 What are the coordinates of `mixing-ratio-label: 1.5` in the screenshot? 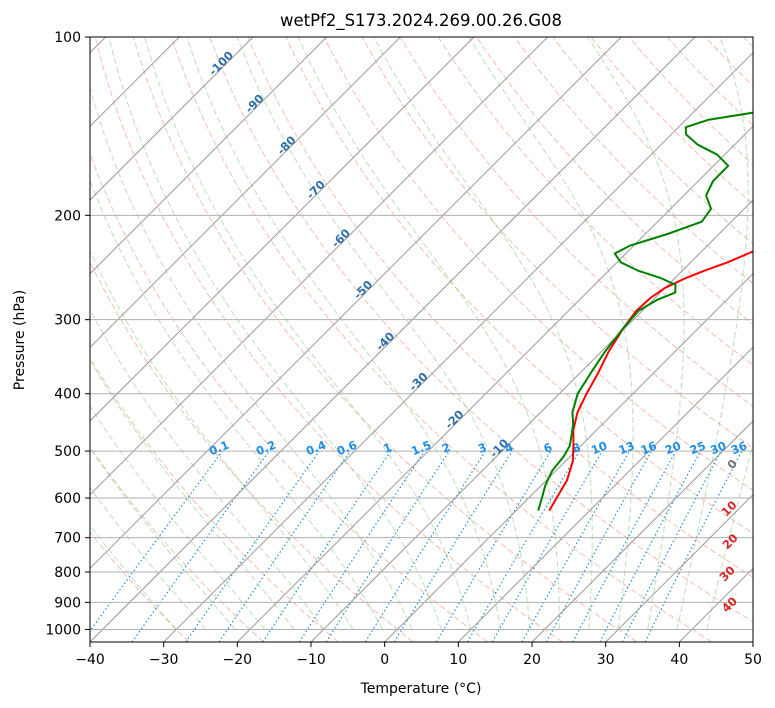 It's located at (421, 448).